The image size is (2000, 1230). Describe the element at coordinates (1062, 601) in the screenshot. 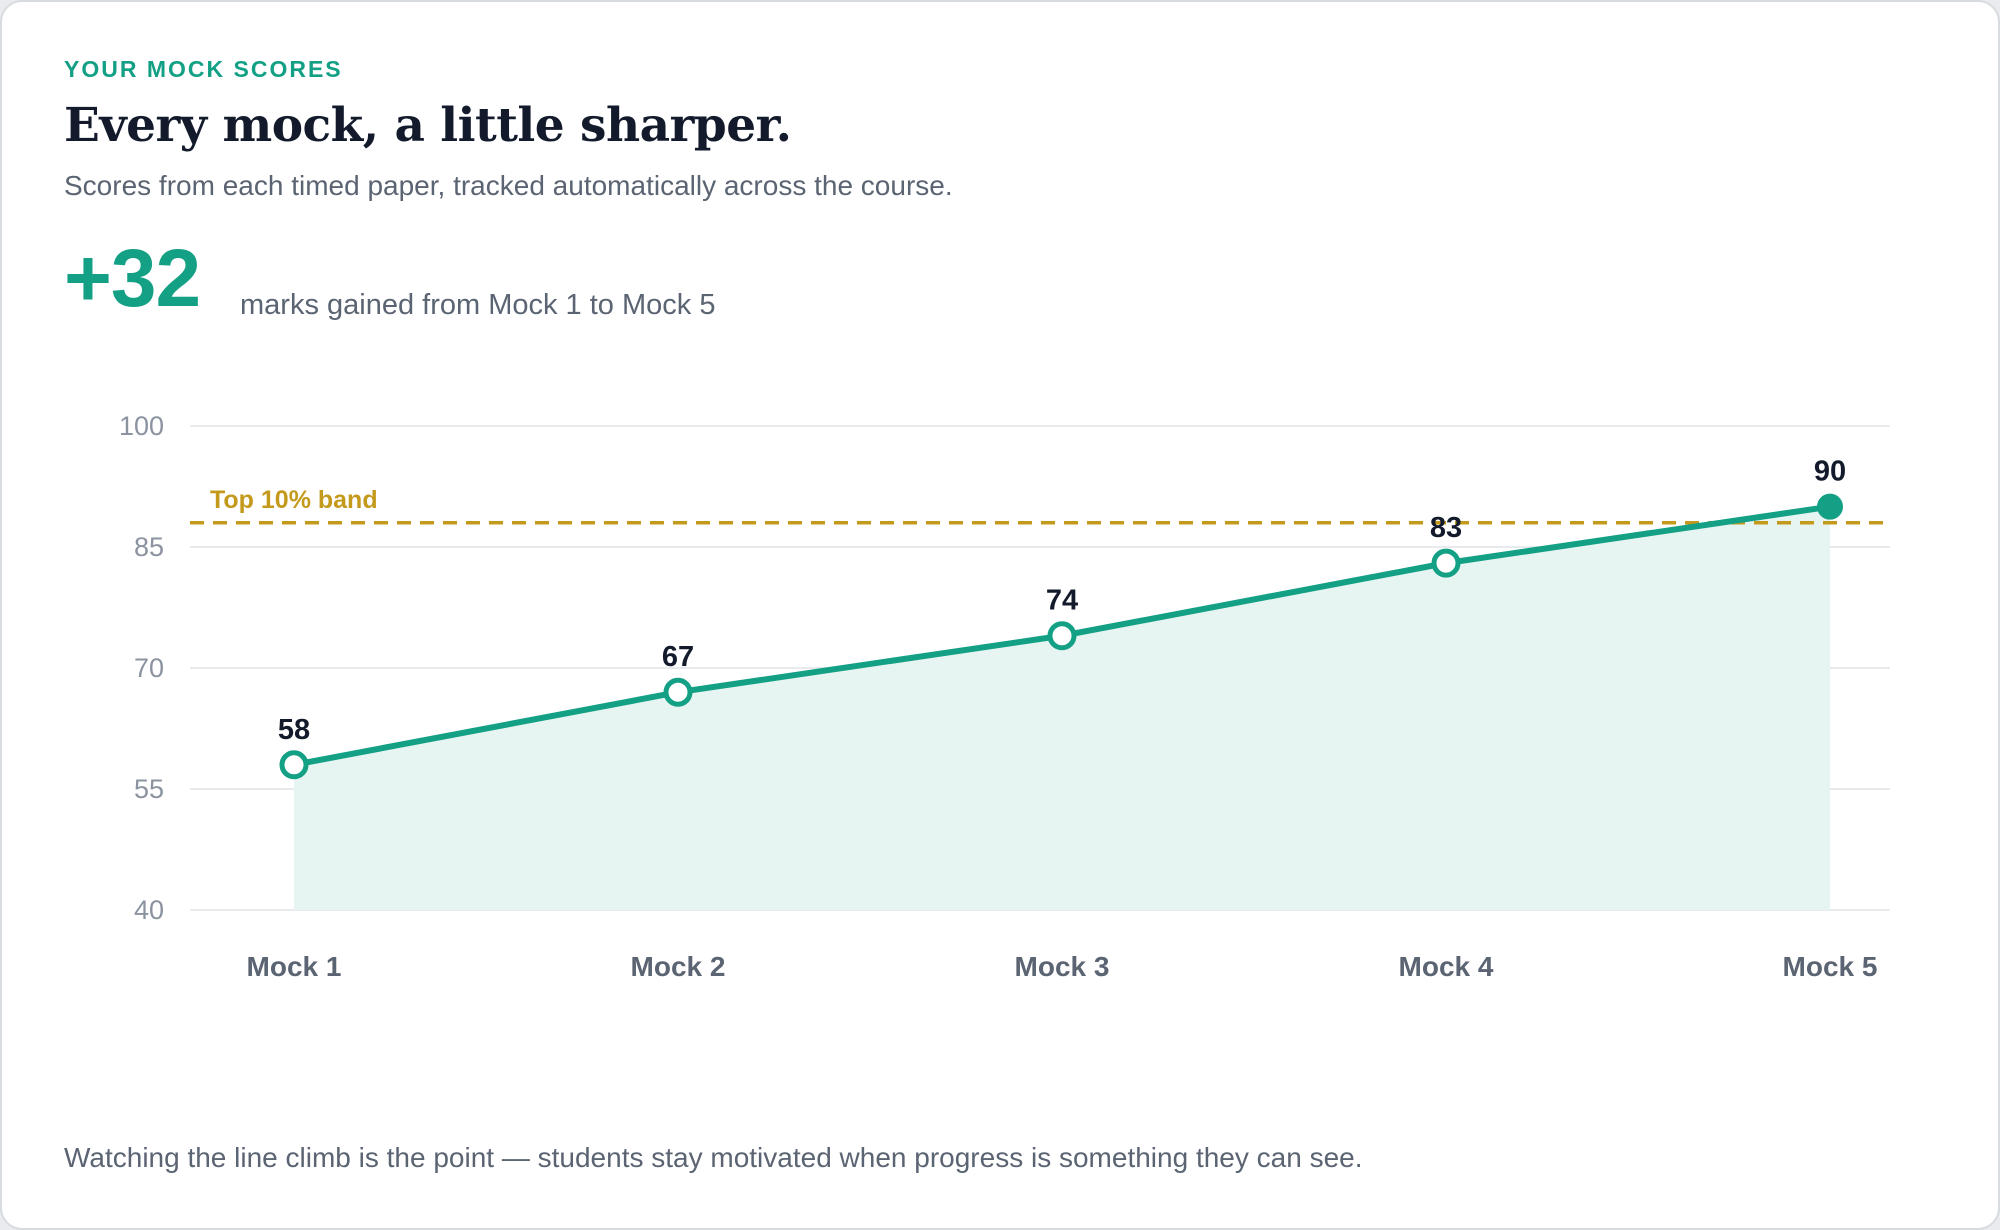

I see `data-label: 74` at that location.